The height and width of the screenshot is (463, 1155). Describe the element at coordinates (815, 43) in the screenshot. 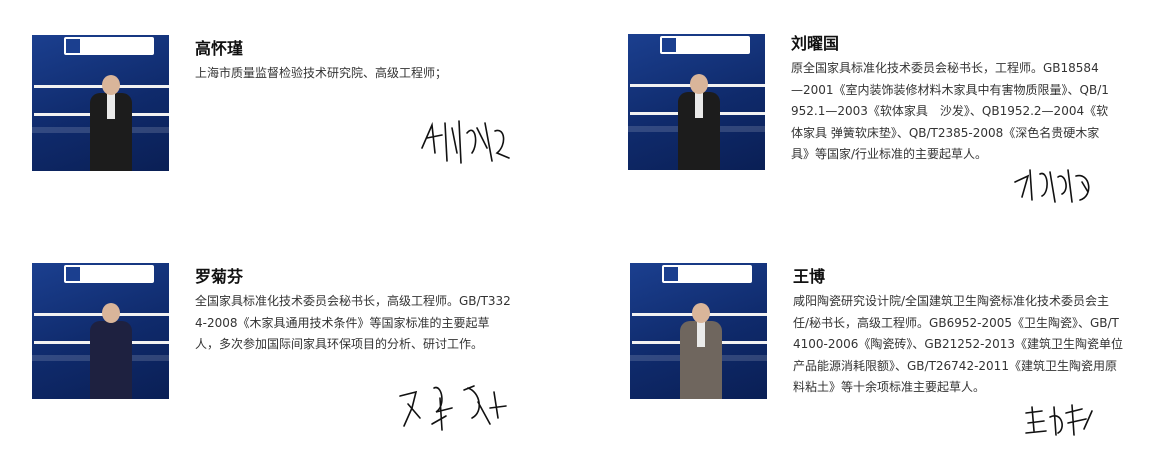

I see `person-name: 刘曜国` at that location.